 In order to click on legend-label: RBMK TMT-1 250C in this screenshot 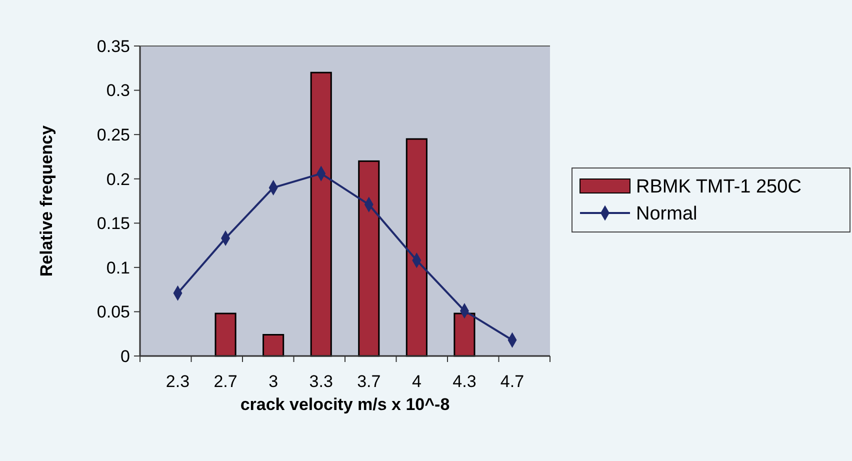, I will do `click(719, 187)`.